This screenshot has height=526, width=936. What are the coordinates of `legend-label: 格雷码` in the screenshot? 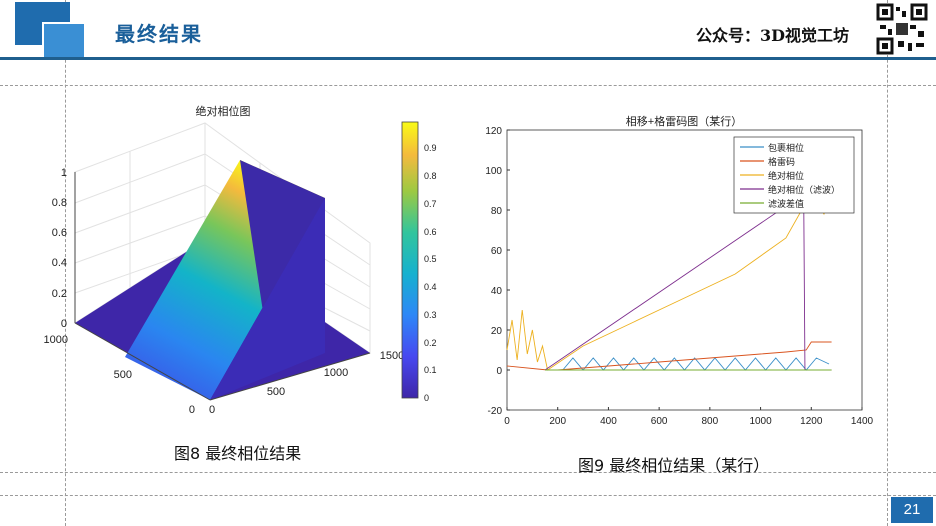 It's located at (781, 161).